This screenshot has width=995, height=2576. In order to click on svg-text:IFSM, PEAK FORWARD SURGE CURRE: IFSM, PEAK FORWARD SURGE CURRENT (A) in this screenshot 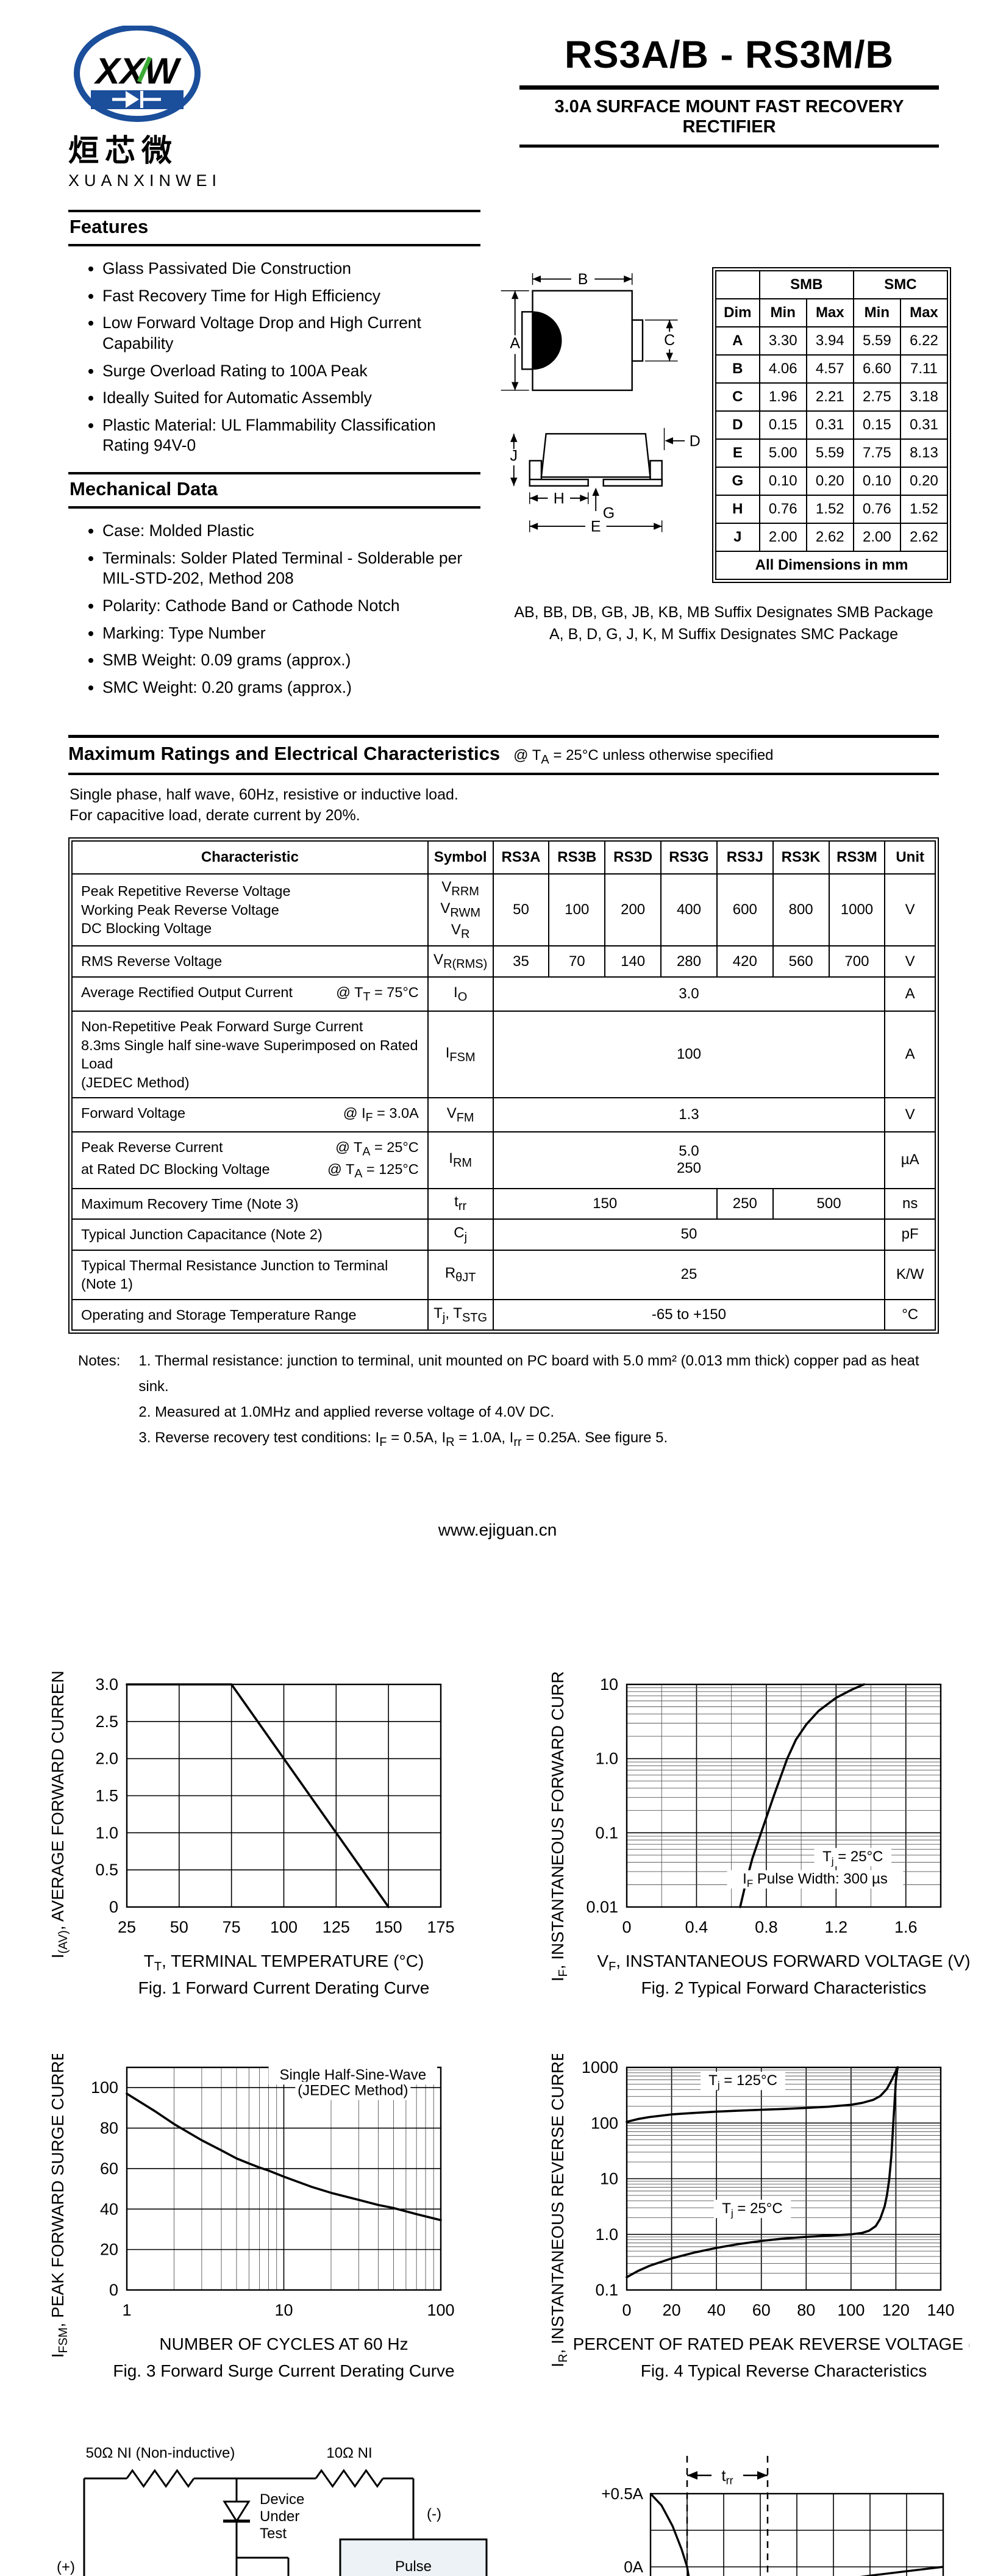, I will do `click(59, 2206)`.